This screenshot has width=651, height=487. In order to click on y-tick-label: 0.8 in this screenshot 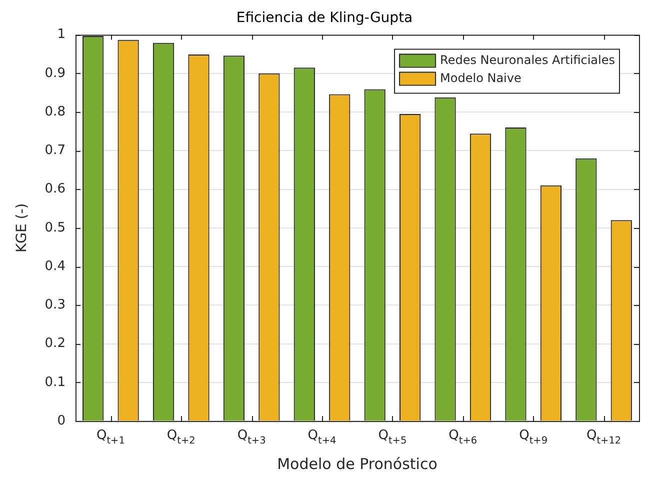, I will do `click(55, 112)`.